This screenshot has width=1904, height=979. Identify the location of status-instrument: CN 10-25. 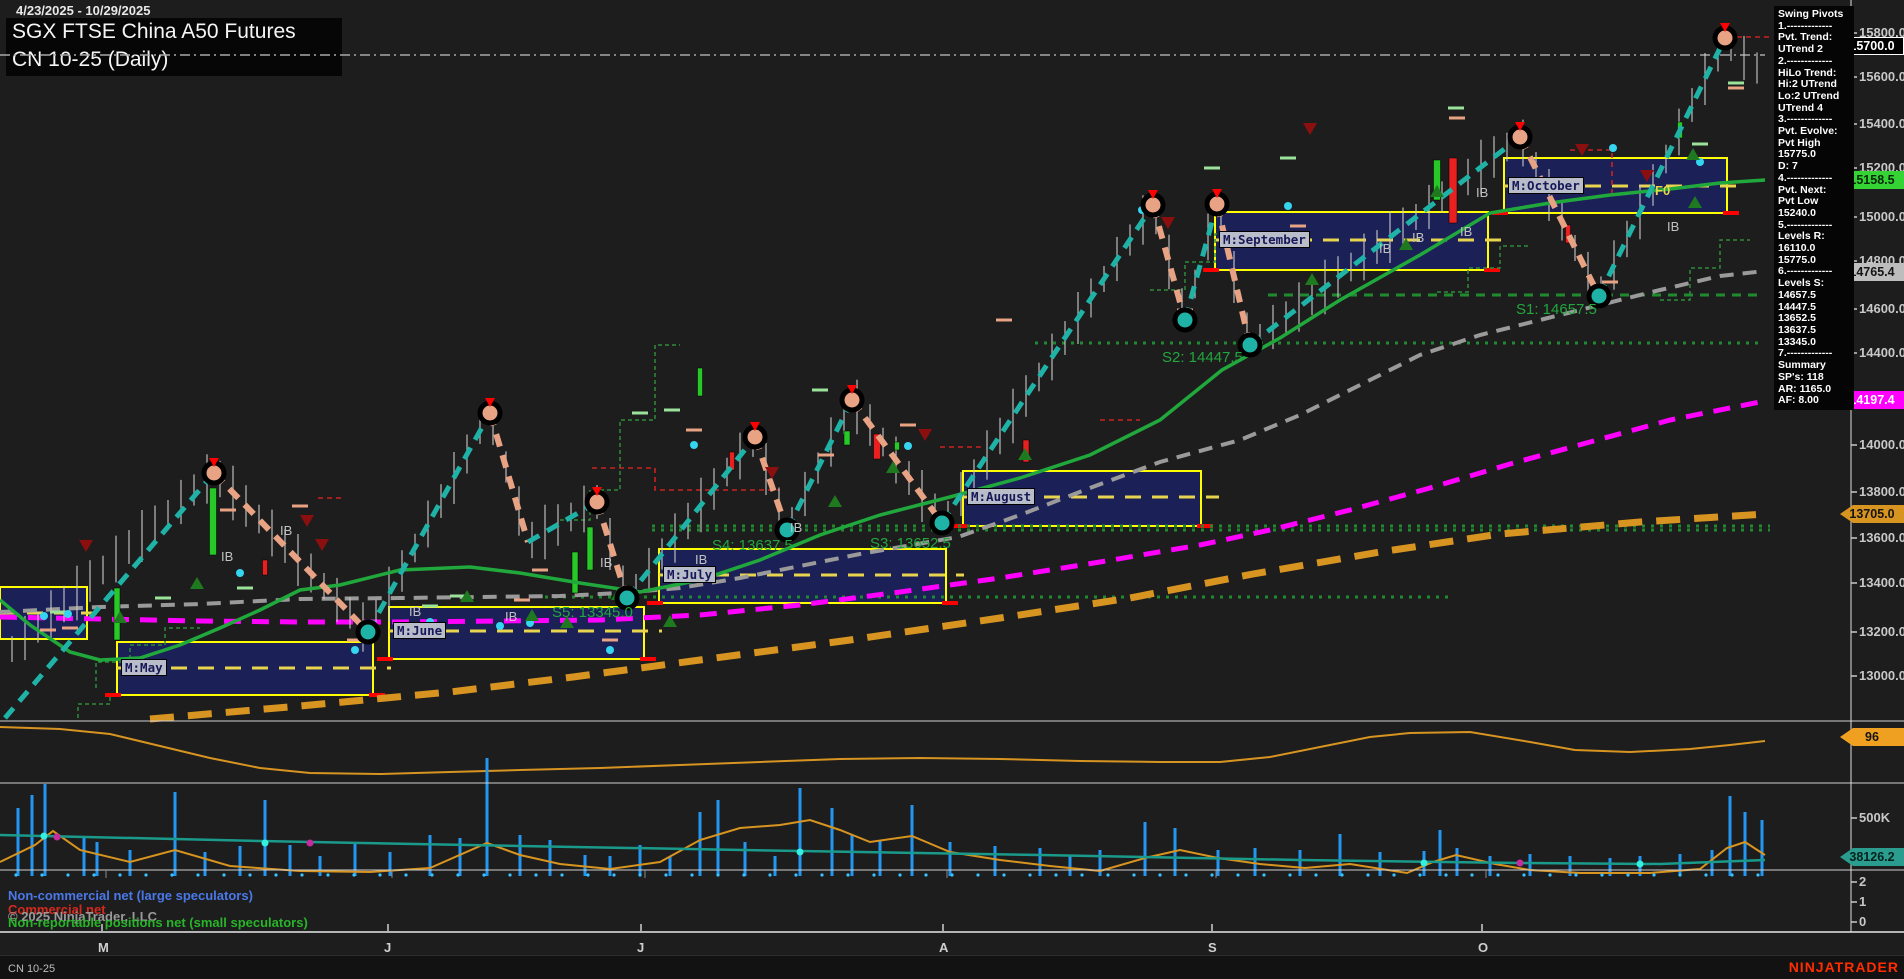
(32, 969).